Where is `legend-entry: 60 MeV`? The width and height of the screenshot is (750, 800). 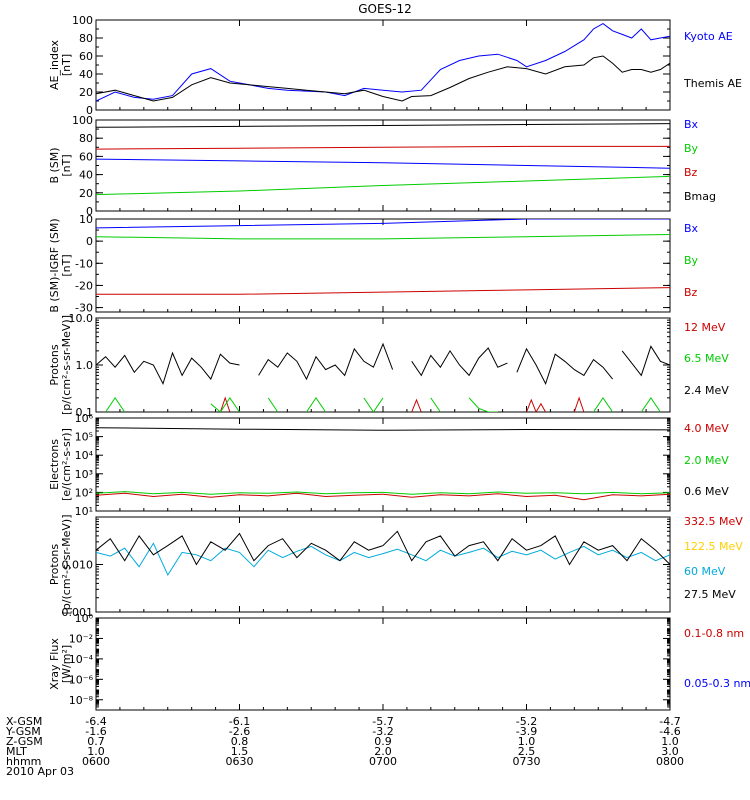 legend-entry: 60 MeV is located at coordinates (705, 571).